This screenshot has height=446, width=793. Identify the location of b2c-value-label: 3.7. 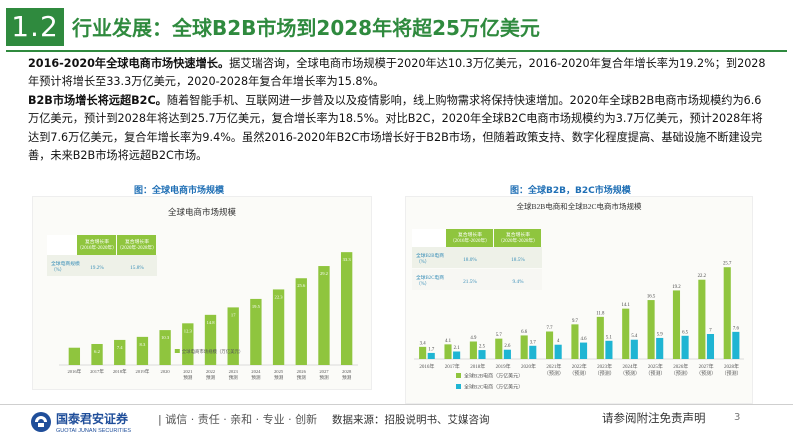
(533, 342).